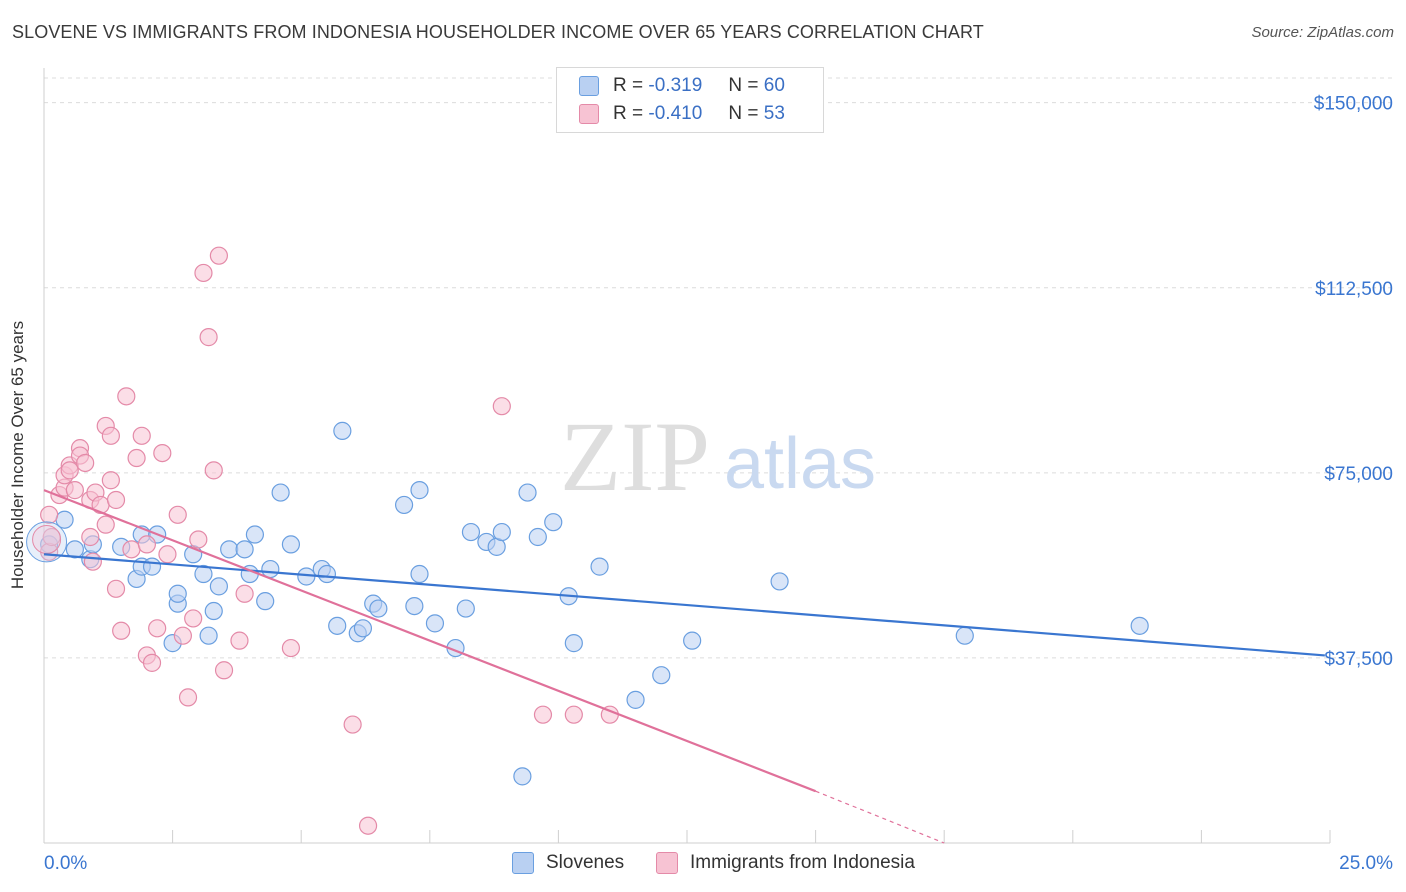  What do you see at coordinates (65, 863) in the screenshot?
I see `x-tick-label: 0.0%` at bounding box center [65, 863].